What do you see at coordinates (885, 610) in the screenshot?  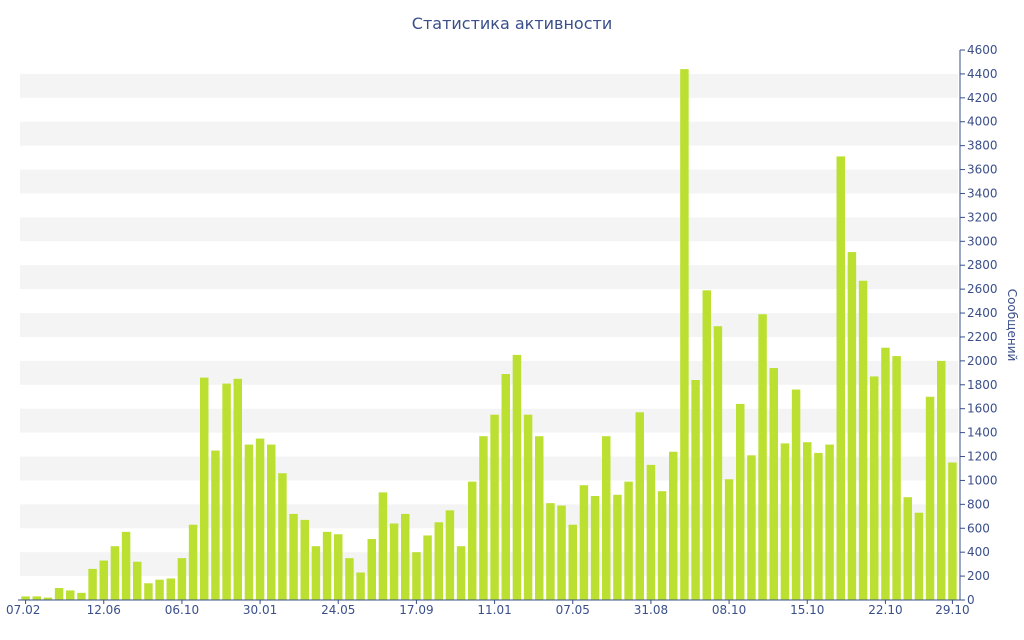 I see `x-tick-label: 22.10` at bounding box center [885, 610].